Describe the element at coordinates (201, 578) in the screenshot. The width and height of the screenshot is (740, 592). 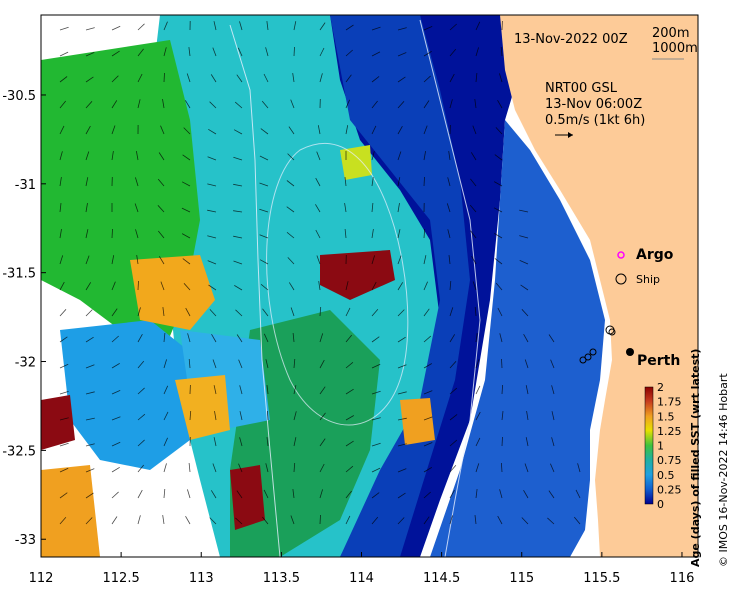
I see `x-tick-label: 113` at that location.